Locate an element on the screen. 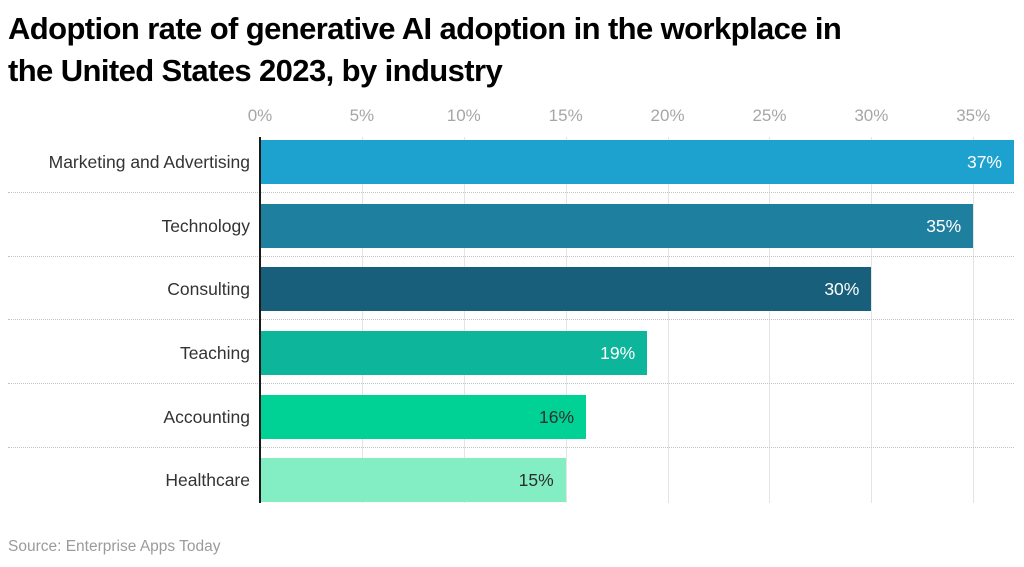 The image size is (1024, 567). value-label: 19% is located at coordinates (618, 352).